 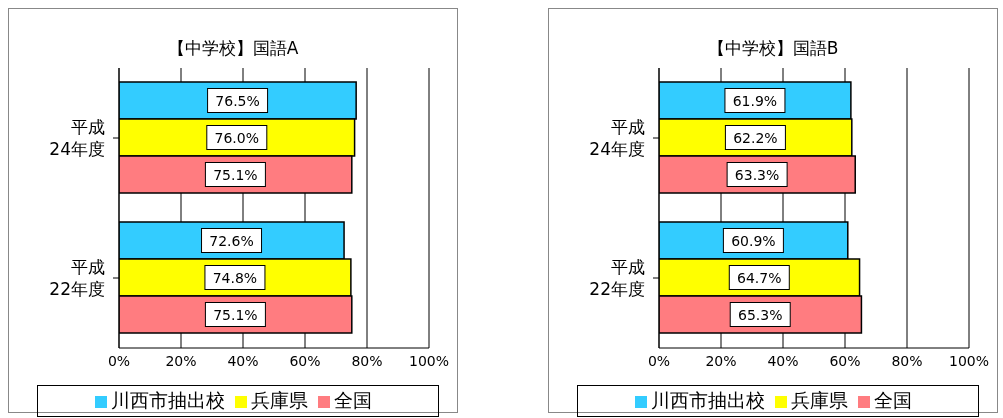 What do you see at coordinates (759, 277) in the screenshot?
I see `data-label: 64.7%` at bounding box center [759, 277].